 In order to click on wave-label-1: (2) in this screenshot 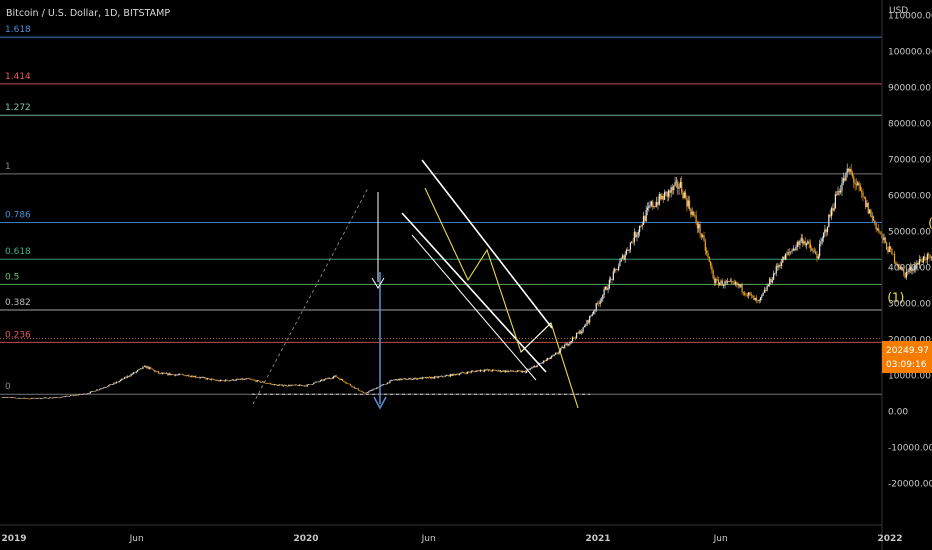, I will do `click(930, 223)`.